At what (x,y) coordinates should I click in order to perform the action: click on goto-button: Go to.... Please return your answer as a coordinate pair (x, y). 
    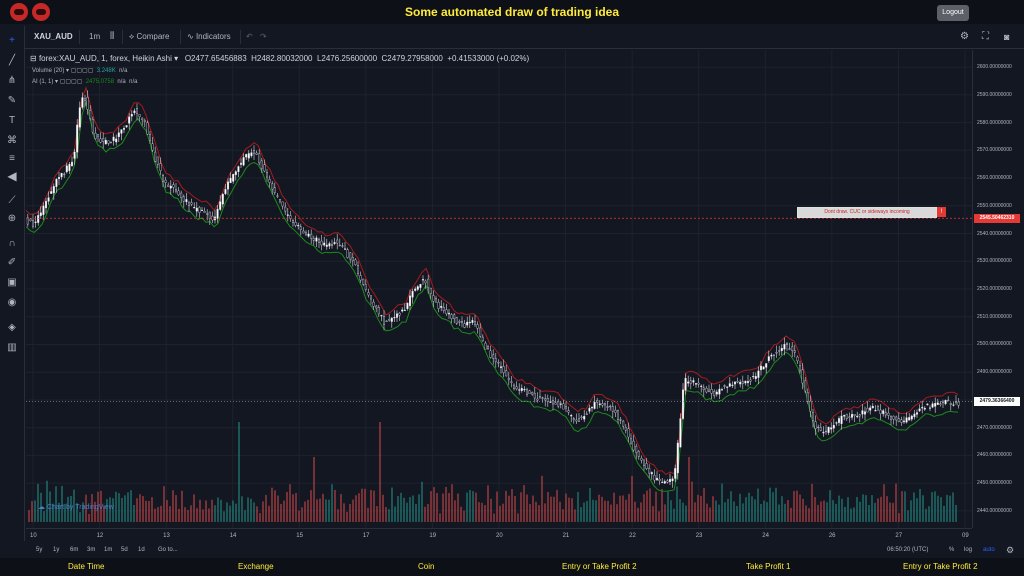
    Looking at the image, I should click on (168, 550).